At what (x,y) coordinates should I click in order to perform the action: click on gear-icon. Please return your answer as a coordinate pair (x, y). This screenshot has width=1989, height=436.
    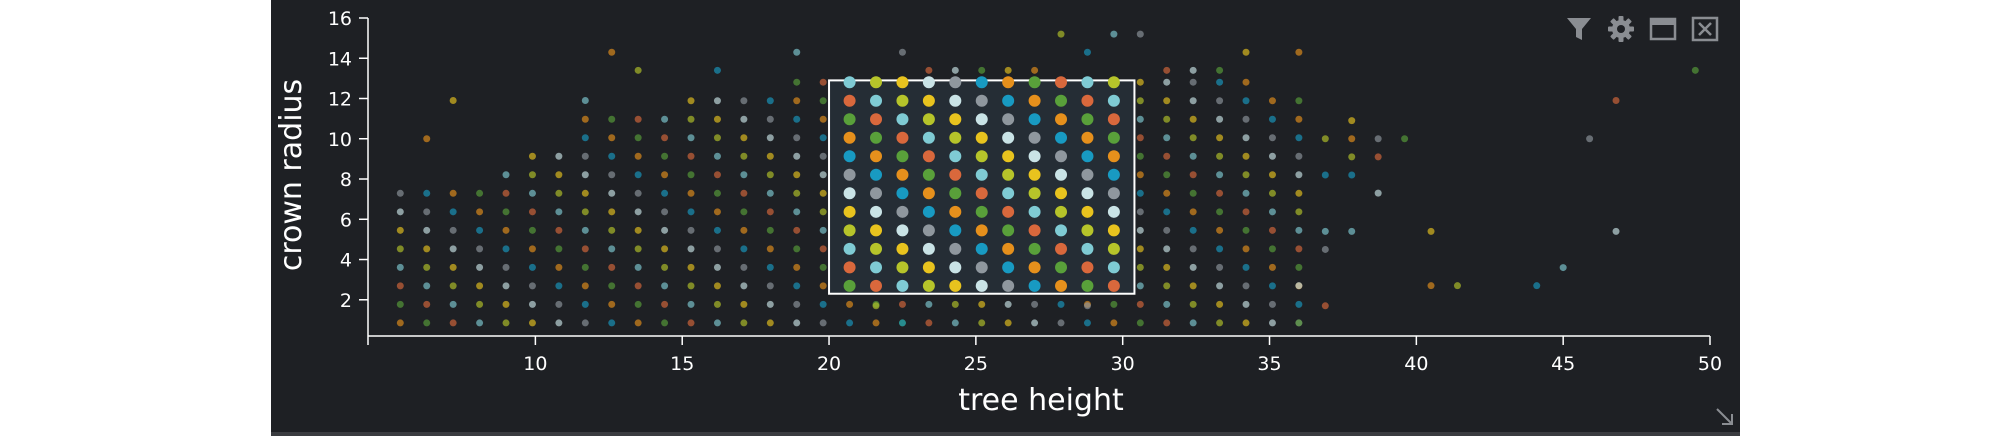
    Looking at the image, I should click on (1621, 29).